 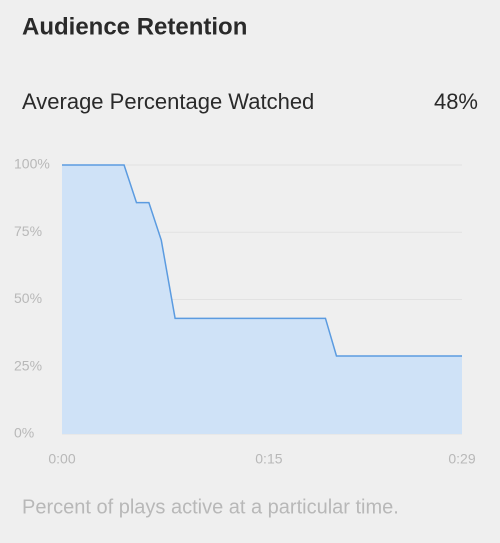 I want to click on x-tick-label: 0:29, so click(x=461, y=459).